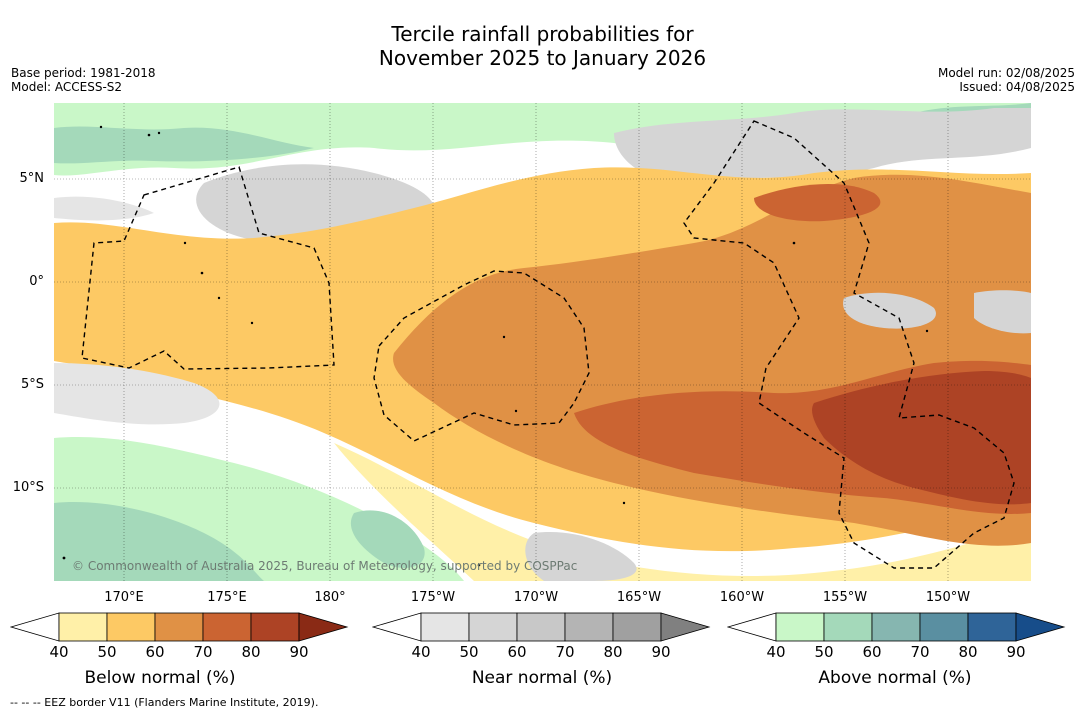  Describe the element at coordinates (433, 597) in the screenshot. I see `lon-label-175w: 175°W` at that location.